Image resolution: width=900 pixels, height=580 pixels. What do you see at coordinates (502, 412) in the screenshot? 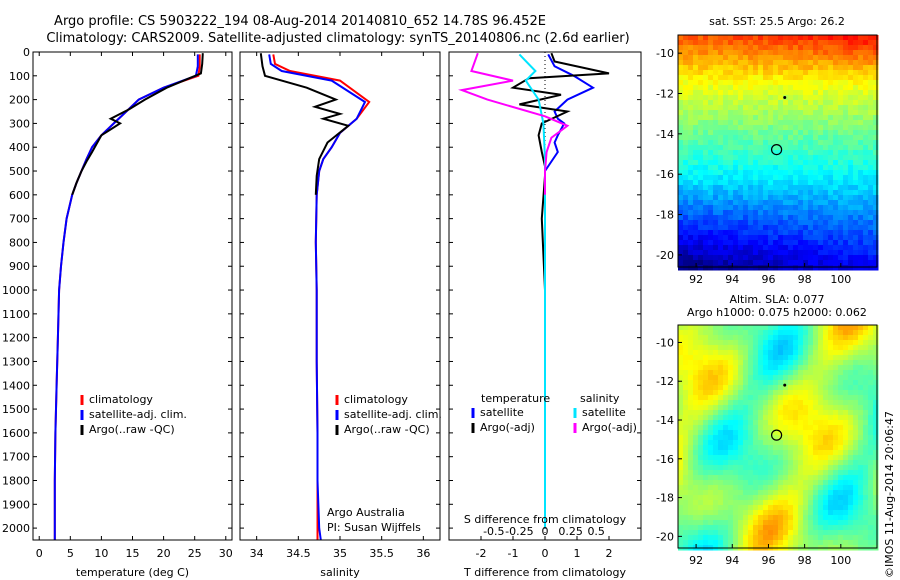
I see `legend-entry: satellite` at bounding box center [502, 412].